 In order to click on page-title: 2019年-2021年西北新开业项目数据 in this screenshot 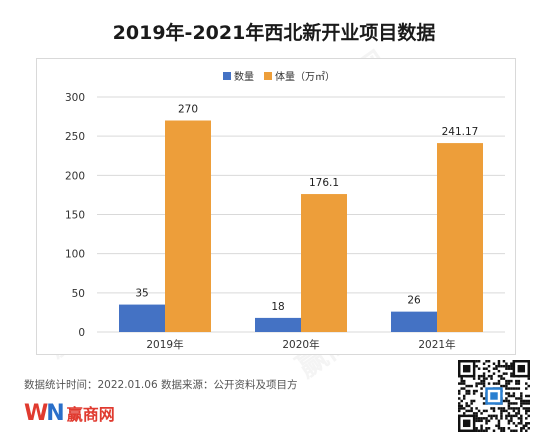, I will do `click(274, 33)`.